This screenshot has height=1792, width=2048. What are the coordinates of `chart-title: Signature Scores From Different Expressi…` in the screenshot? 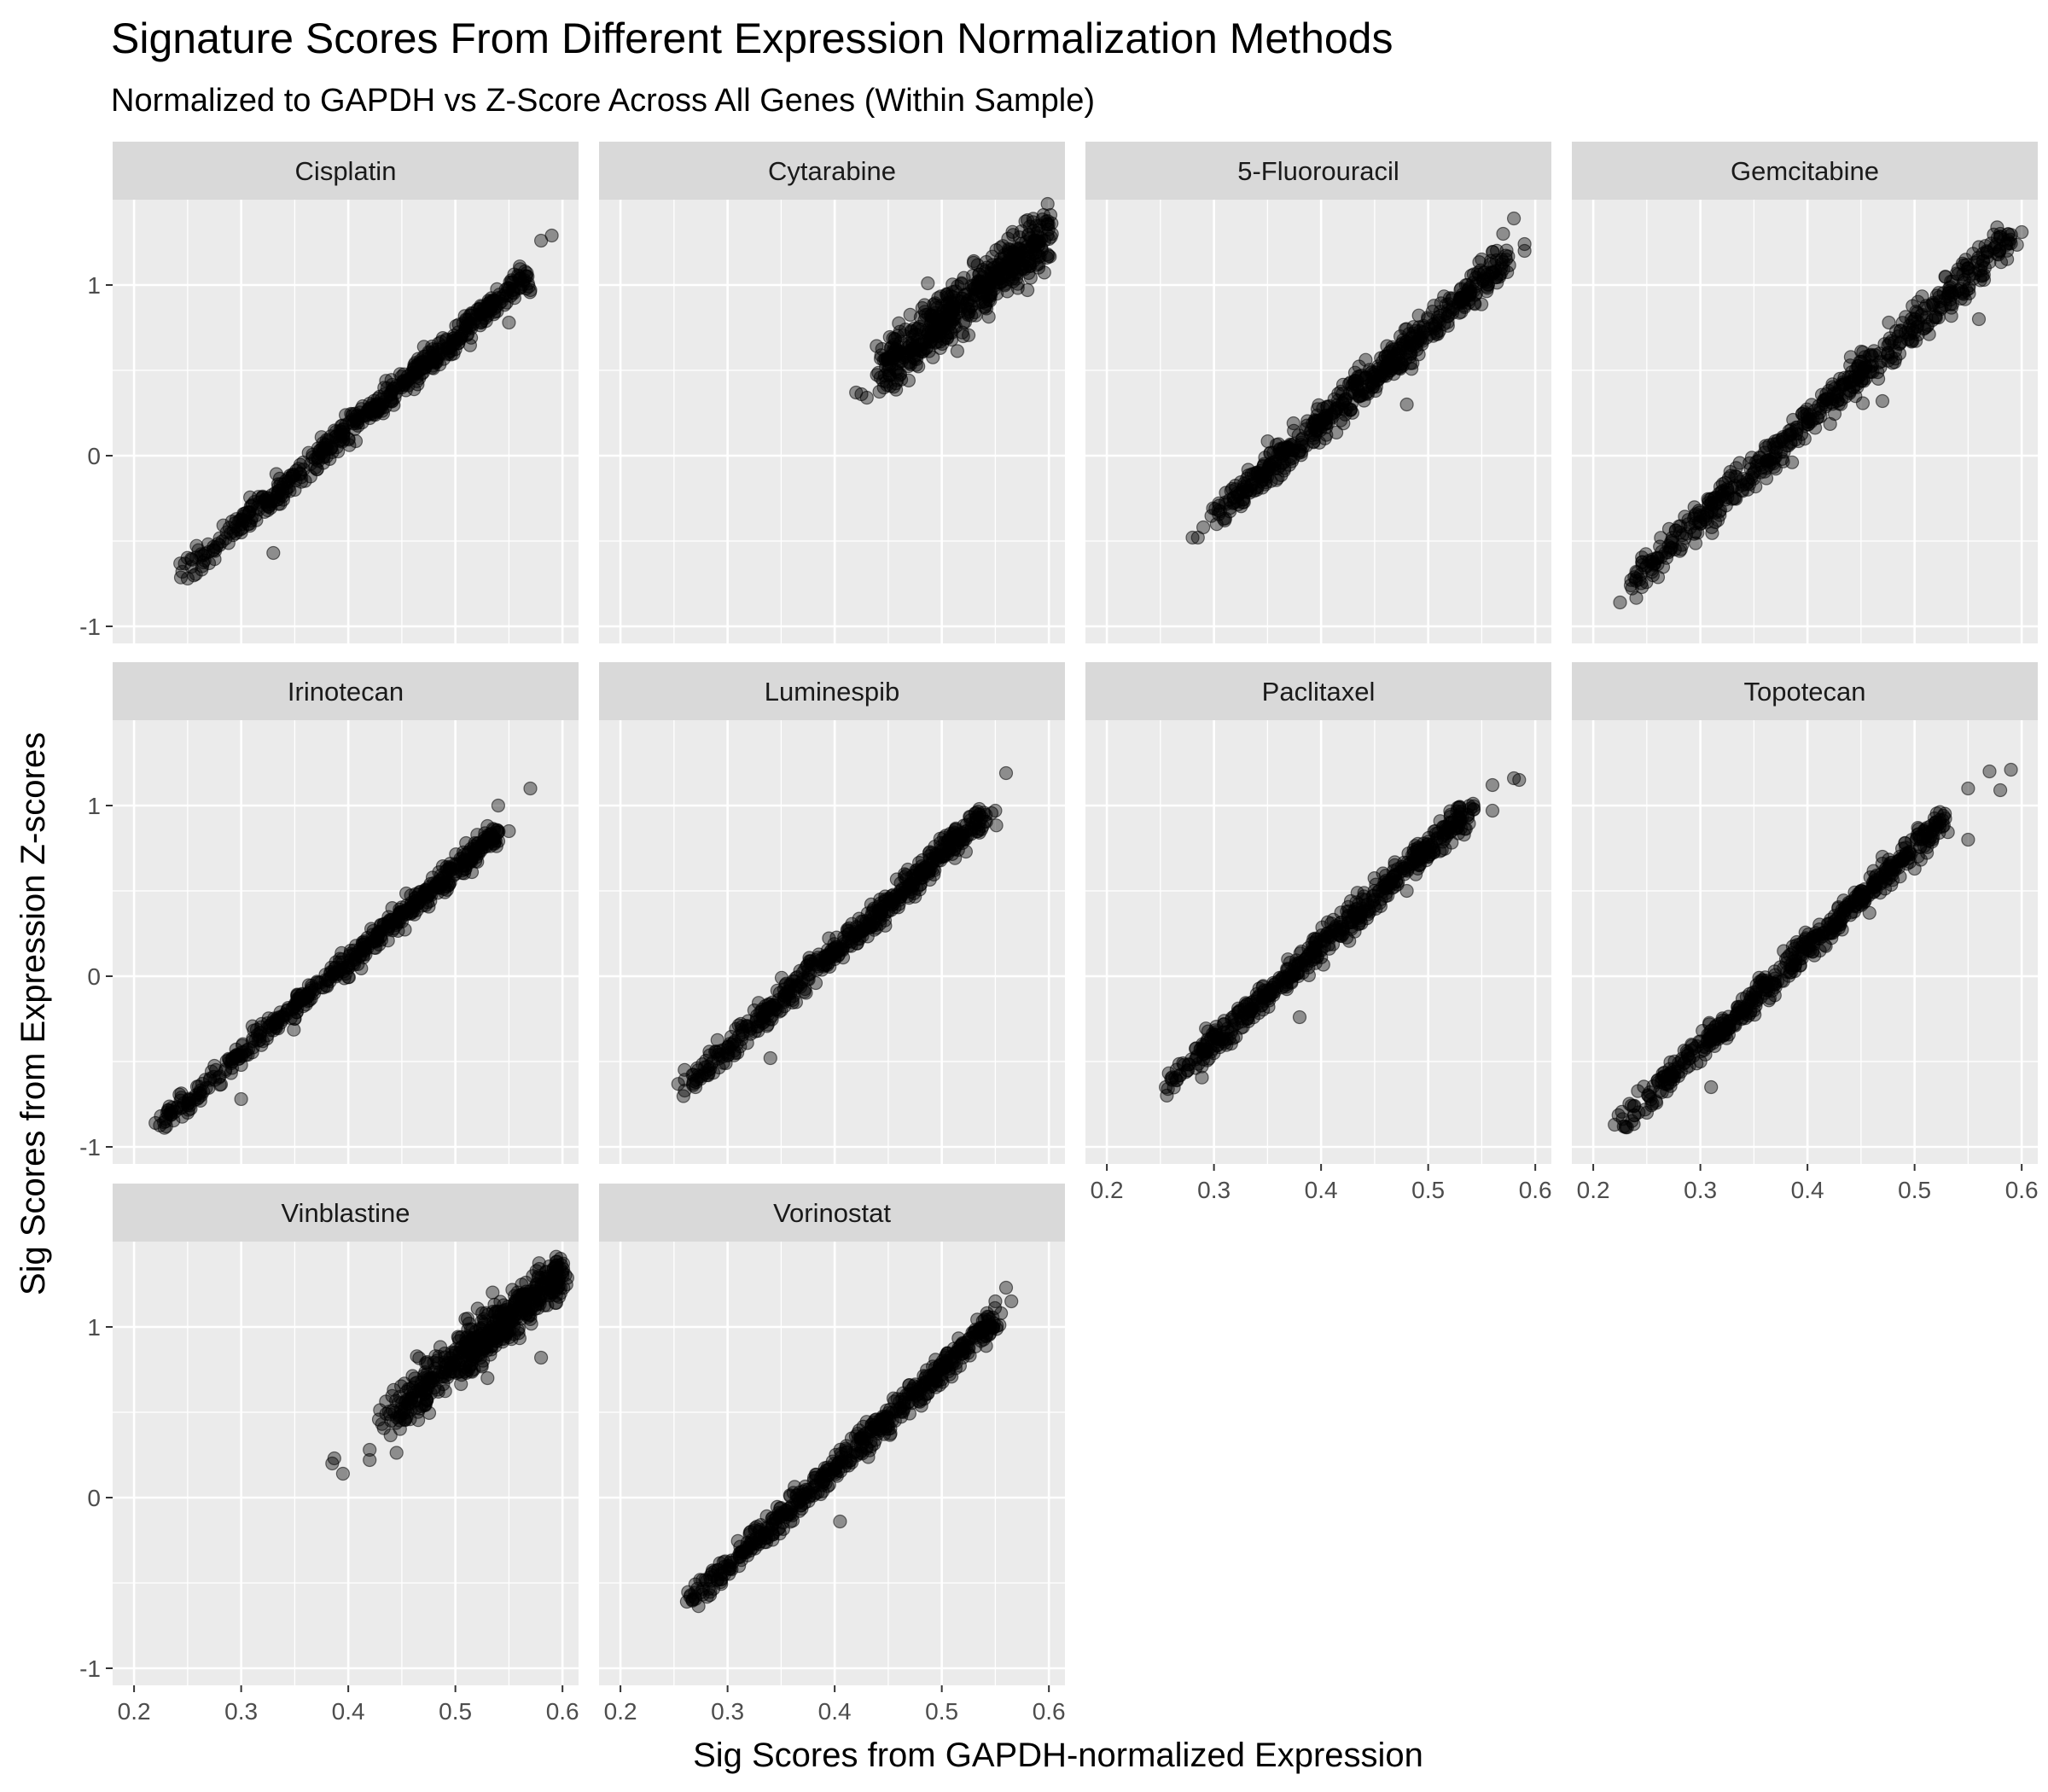 It's located at (752, 38).